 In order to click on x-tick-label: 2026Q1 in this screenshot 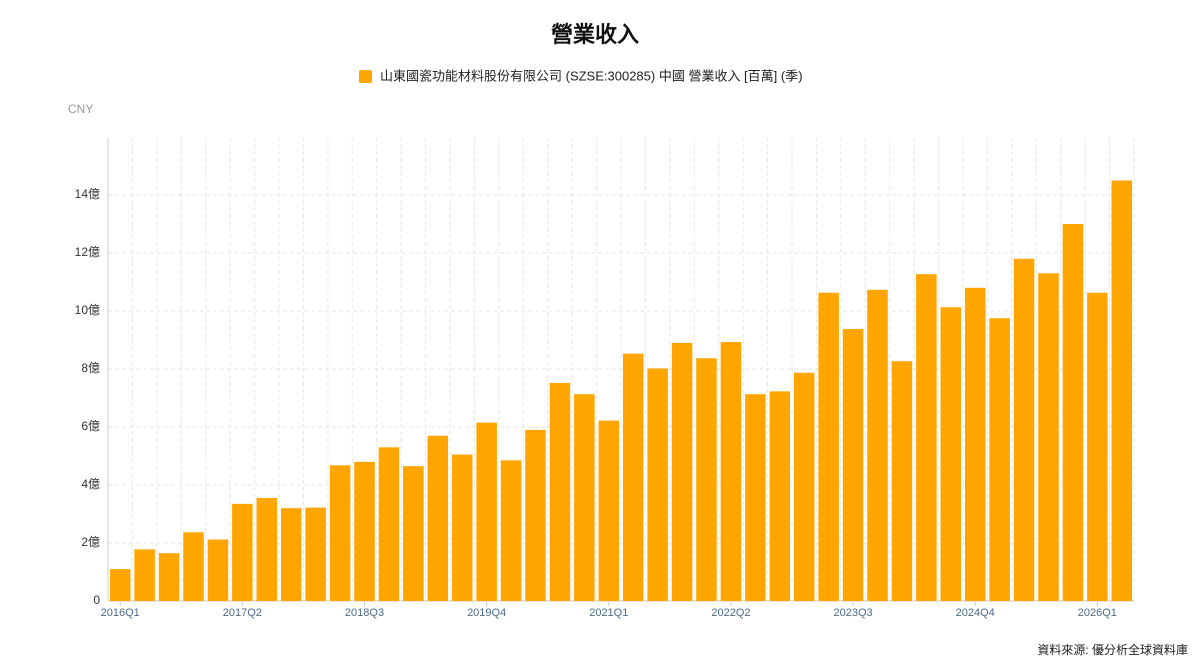, I will do `click(1097, 613)`.